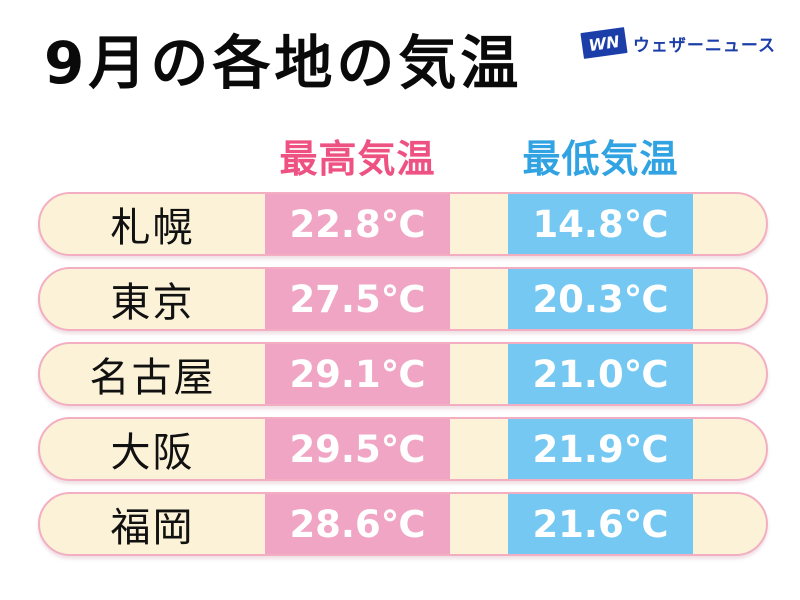 The width and height of the screenshot is (800, 600). I want to click on min-temp-value: 21.0℃, so click(600, 374).